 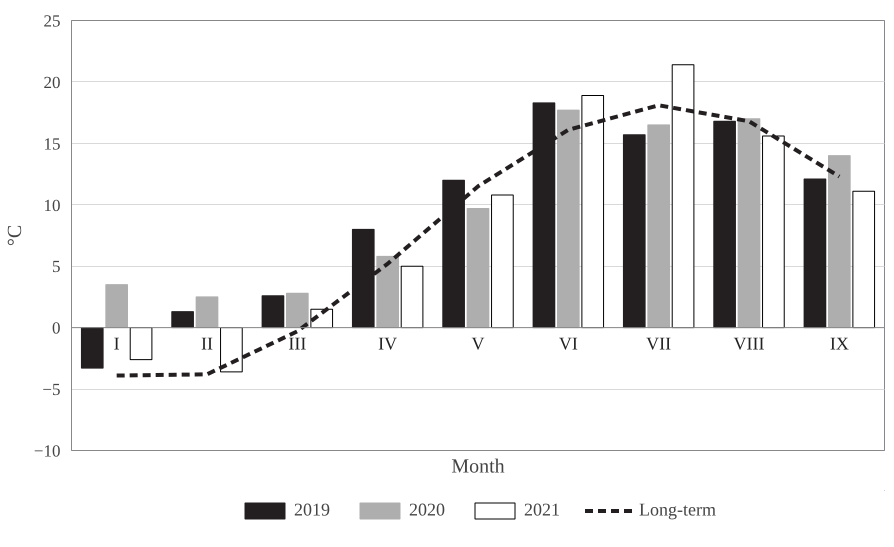 I want to click on y-tick-label: −10, so click(x=47, y=451).